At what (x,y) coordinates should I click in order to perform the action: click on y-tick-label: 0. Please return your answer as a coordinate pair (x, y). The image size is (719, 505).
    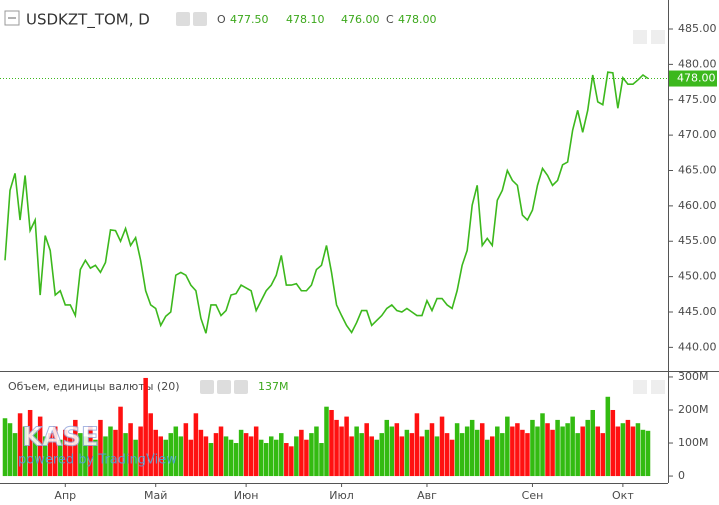
    Looking at the image, I should click on (681, 475).